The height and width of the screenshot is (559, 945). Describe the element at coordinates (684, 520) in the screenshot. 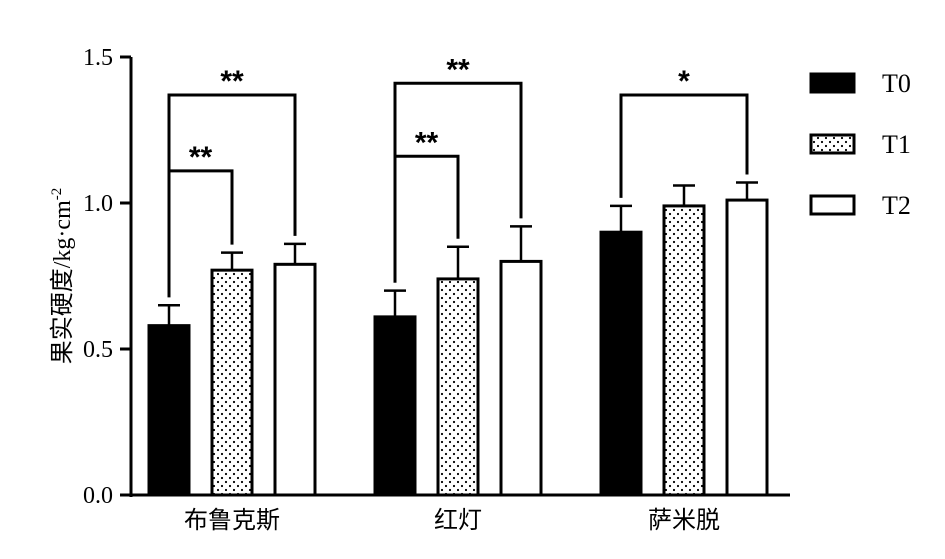

I see `category-label: 萨米脱` at that location.